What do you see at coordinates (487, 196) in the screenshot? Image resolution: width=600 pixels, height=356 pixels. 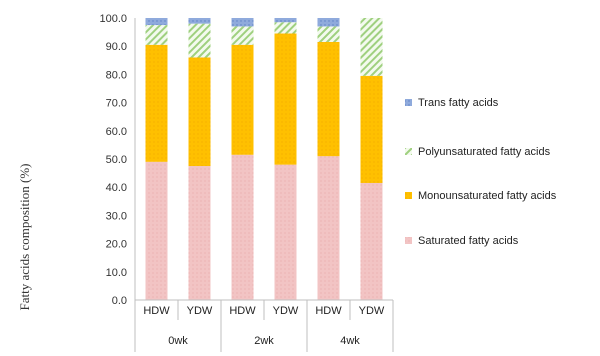 I see `legend-label: Monounsaturated fatty acids` at bounding box center [487, 196].